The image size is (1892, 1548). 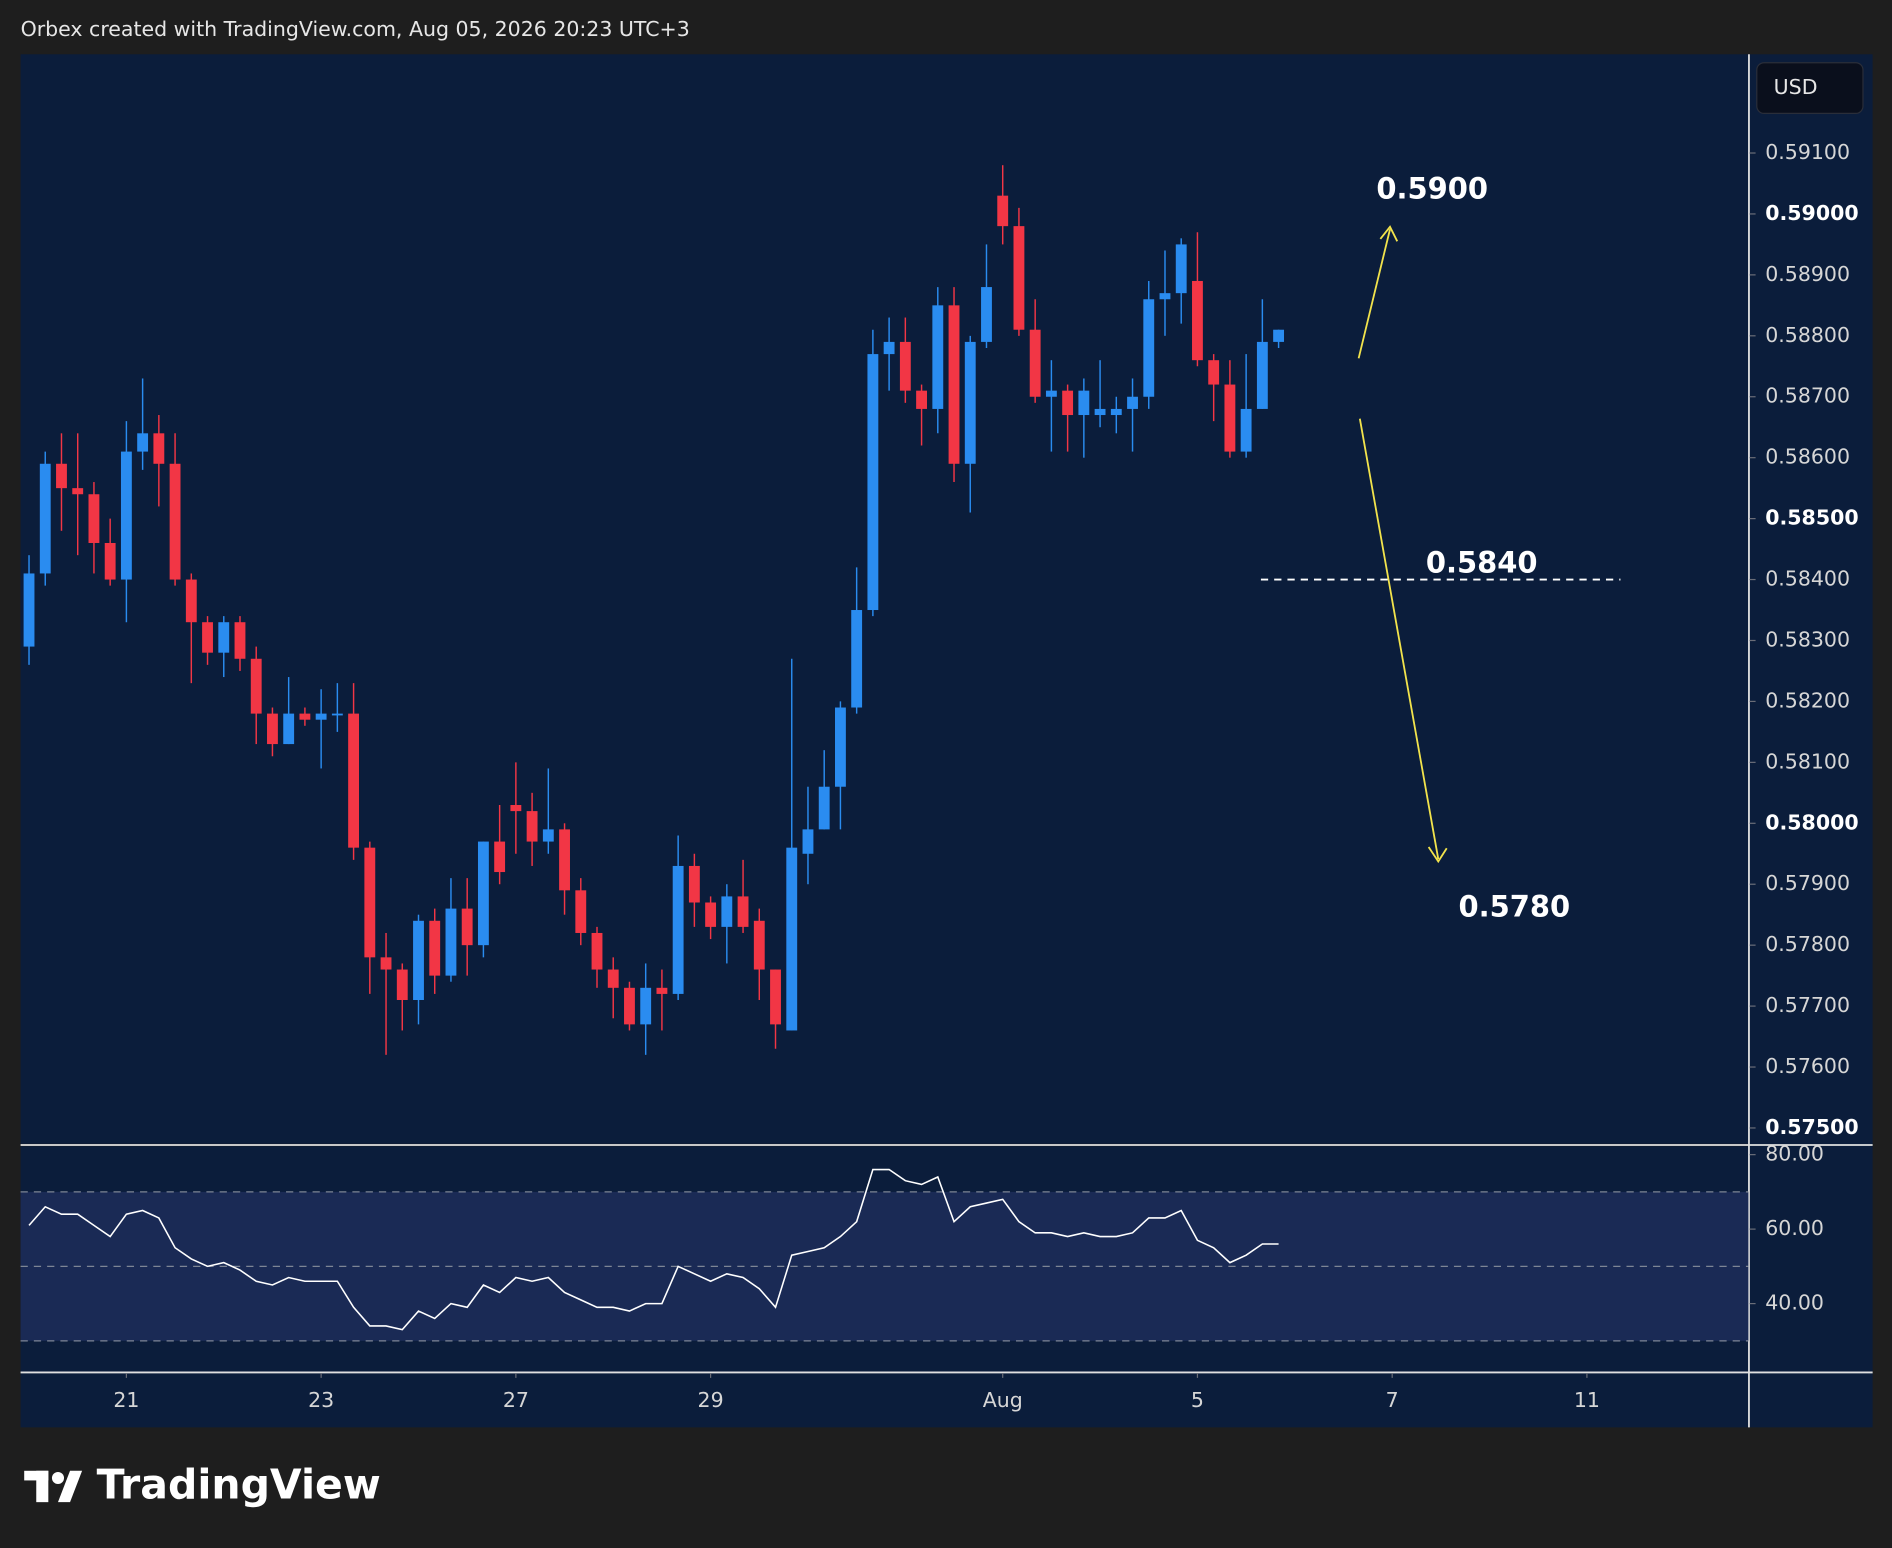 I want to click on logo: TradingView, so click(x=202, y=1485).